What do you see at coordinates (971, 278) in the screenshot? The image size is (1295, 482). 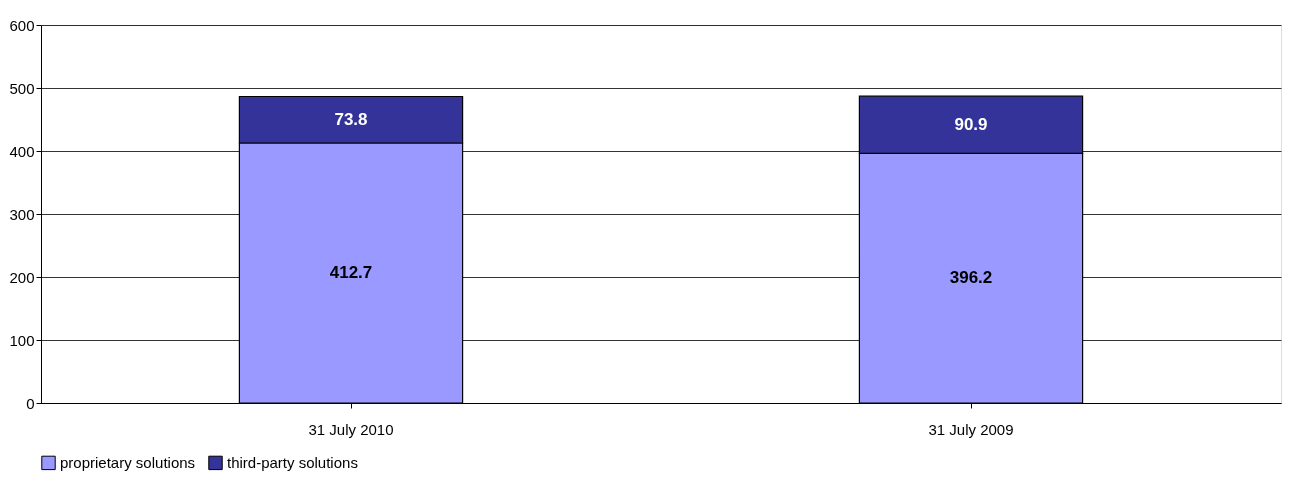 I see `data-label: 396.2` at bounding box center [971, 278].